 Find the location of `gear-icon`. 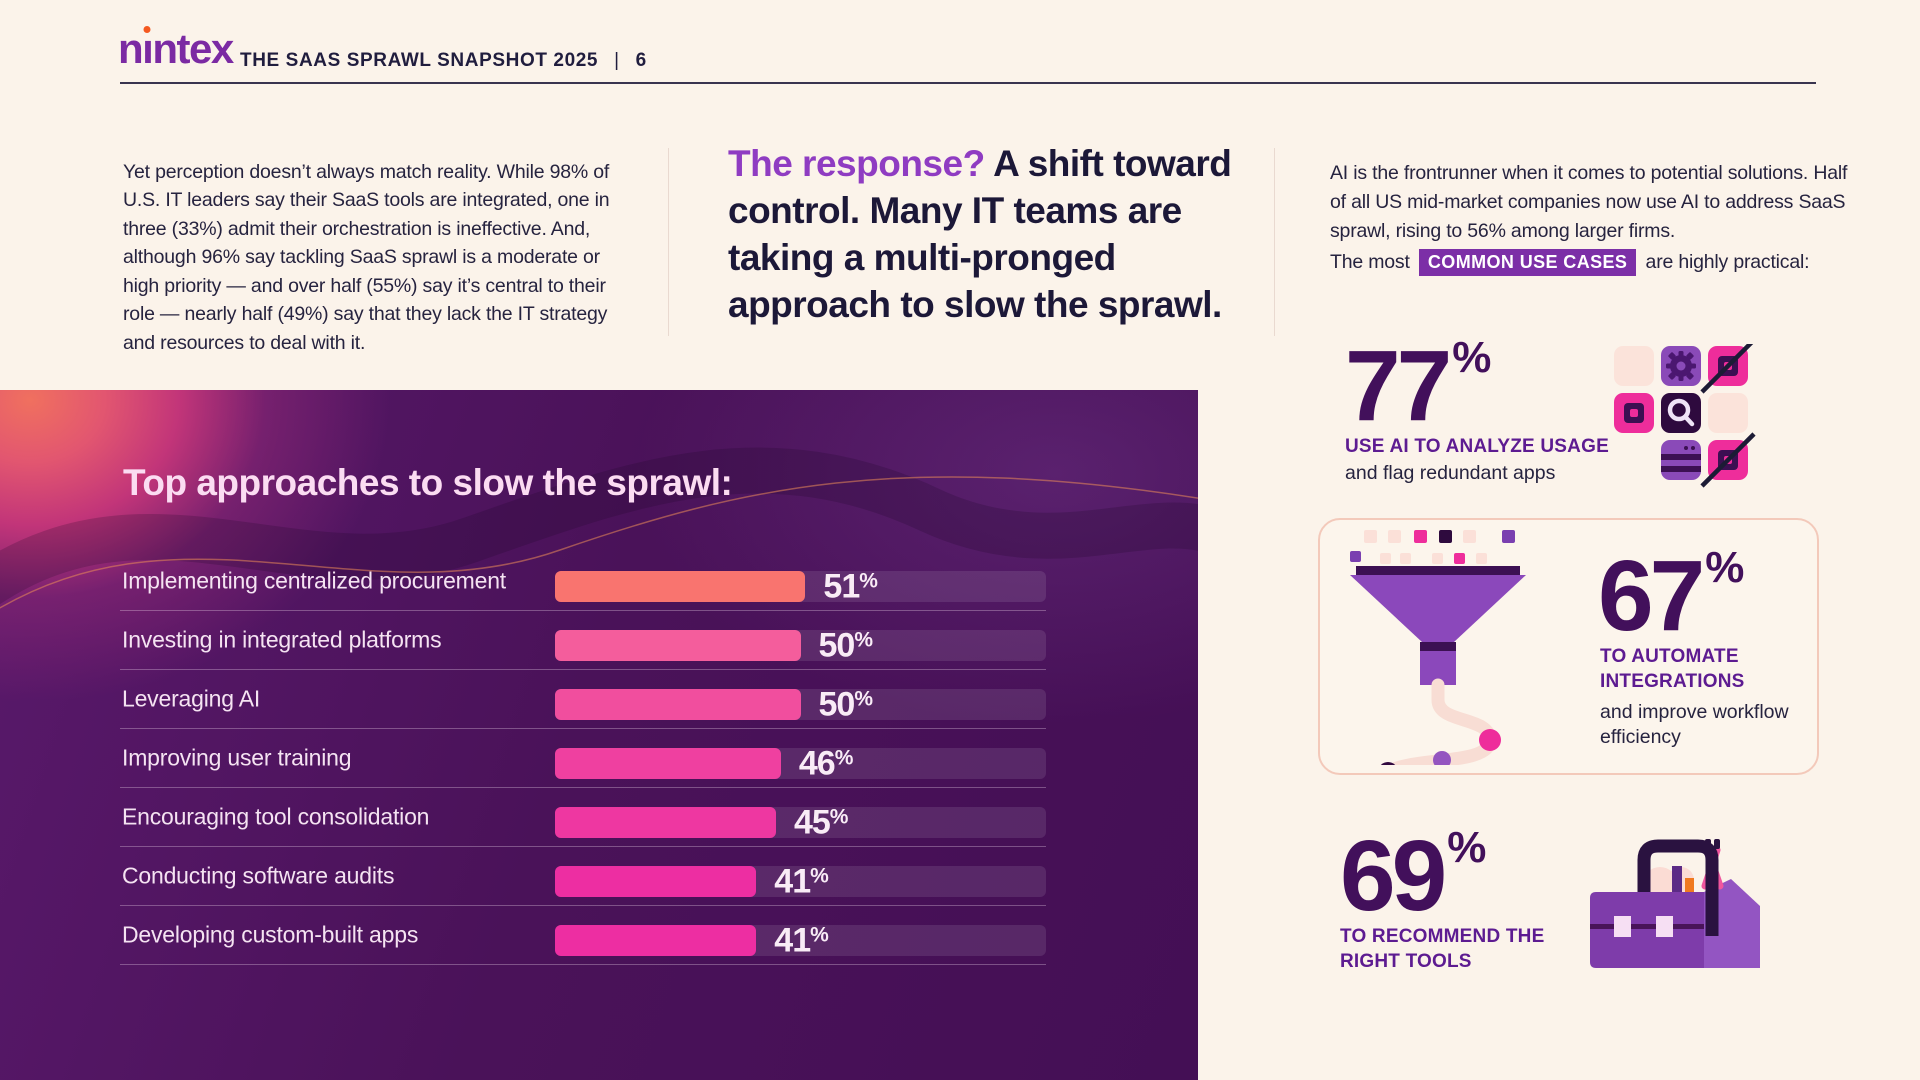

gear-icon is located at coordinates (1681, 366).